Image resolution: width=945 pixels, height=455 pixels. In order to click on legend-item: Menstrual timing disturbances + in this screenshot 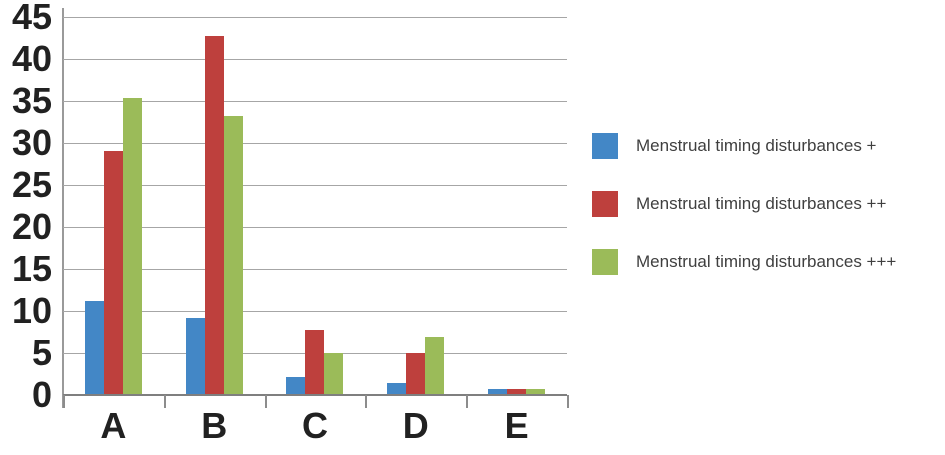, I will do `click(744, 146)`.